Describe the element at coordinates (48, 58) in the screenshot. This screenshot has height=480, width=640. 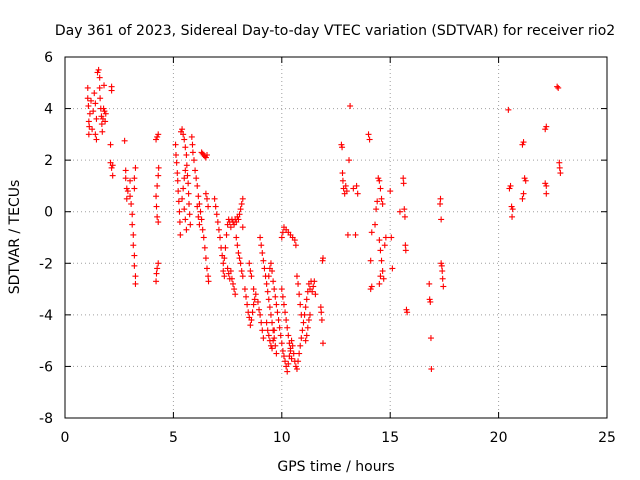
I see `y-tick-label: 6` at that location.